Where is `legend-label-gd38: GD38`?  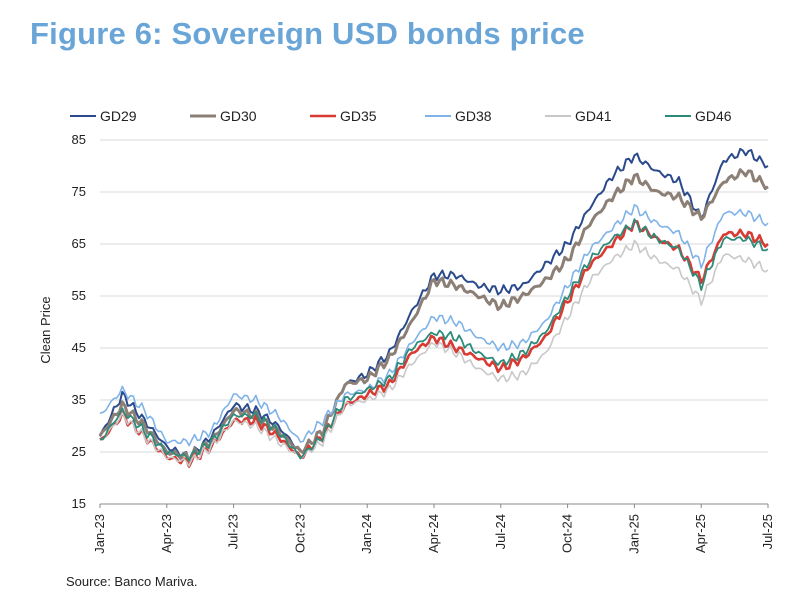 legend-label-gd38: GD38 is located at coordinates (473, 116).